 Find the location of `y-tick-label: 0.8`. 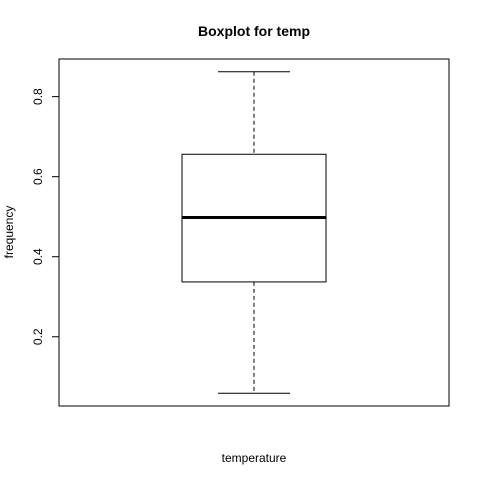

y-tick-label: 0.8 is located at coordinates (38, 96).